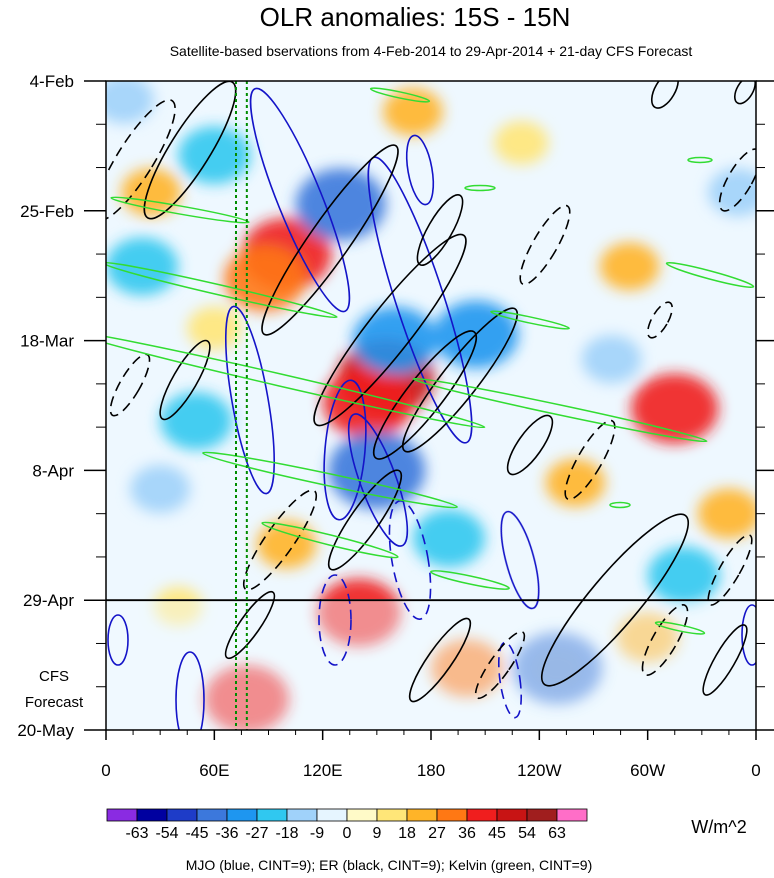  I want to click on colorbar-label: 18, so click(407, 833).